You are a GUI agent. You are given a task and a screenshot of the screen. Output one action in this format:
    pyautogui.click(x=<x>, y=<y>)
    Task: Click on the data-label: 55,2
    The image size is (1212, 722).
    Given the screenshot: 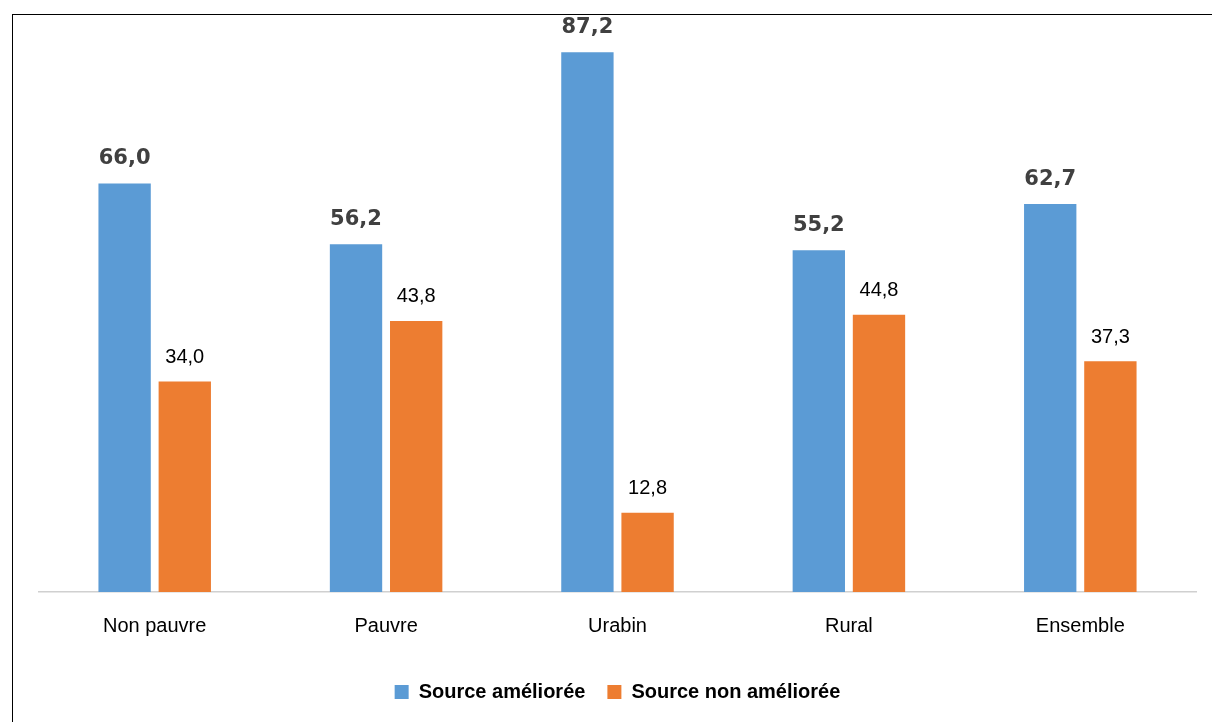 What is the action you would take?
    pyautogui.click(x=818, y=224)
    